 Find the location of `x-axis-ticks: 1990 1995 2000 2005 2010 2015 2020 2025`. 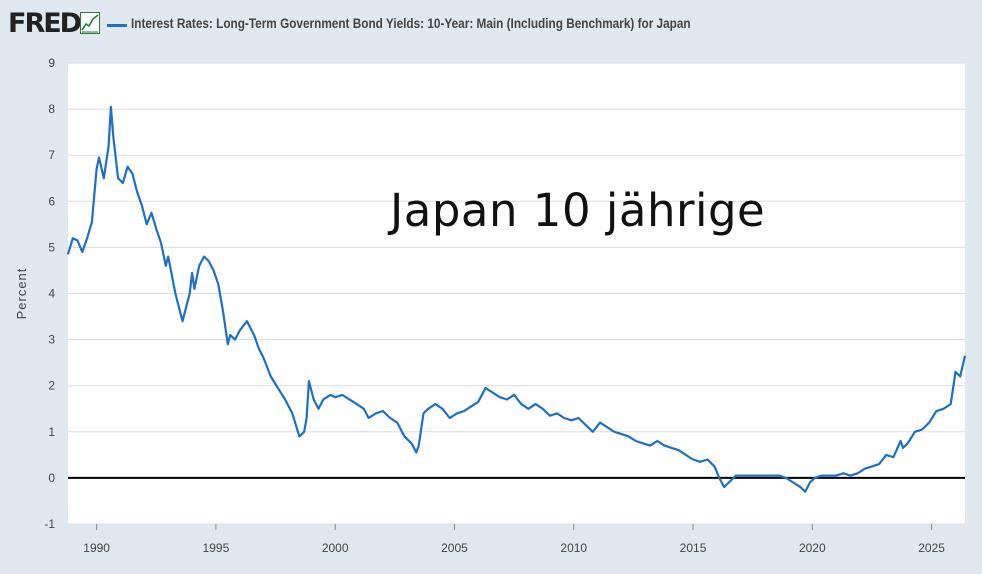

x-axis-ticks: 1990 1995 2000 2005 2010 2015 2020 2025 is located at coordinates (514, 539).